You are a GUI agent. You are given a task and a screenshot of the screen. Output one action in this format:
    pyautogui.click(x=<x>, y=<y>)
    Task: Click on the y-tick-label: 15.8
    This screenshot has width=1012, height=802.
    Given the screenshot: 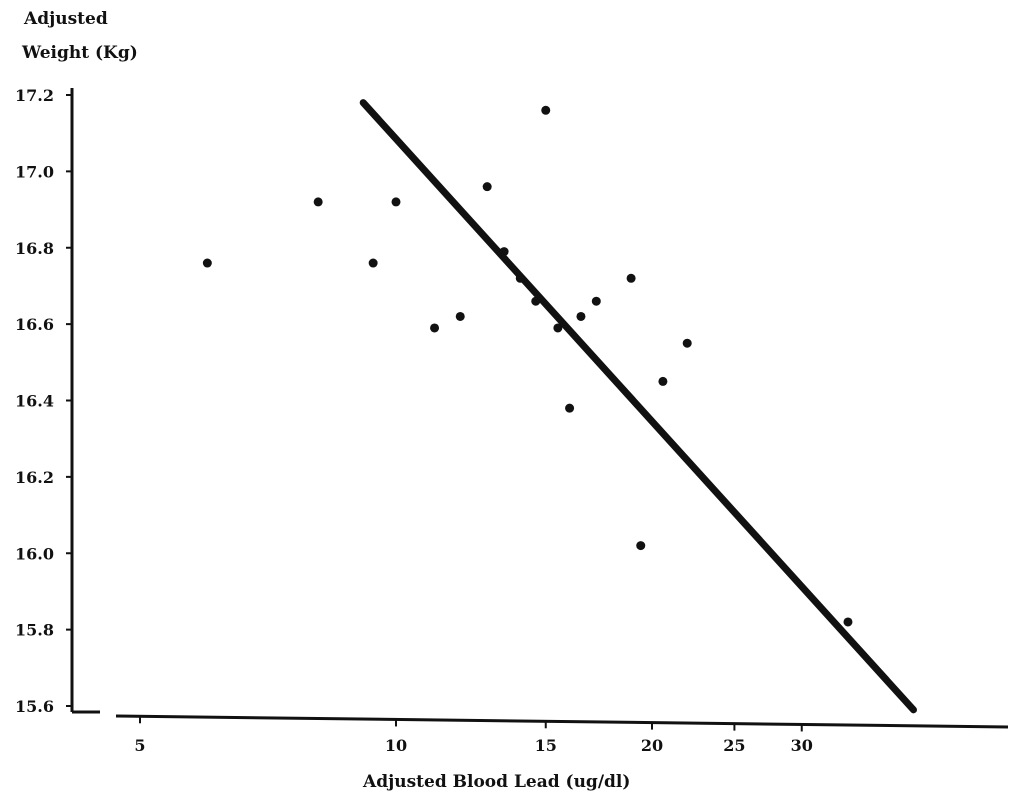 What is the action you would take?
    pyautogui.click(x=34, y=630)
    